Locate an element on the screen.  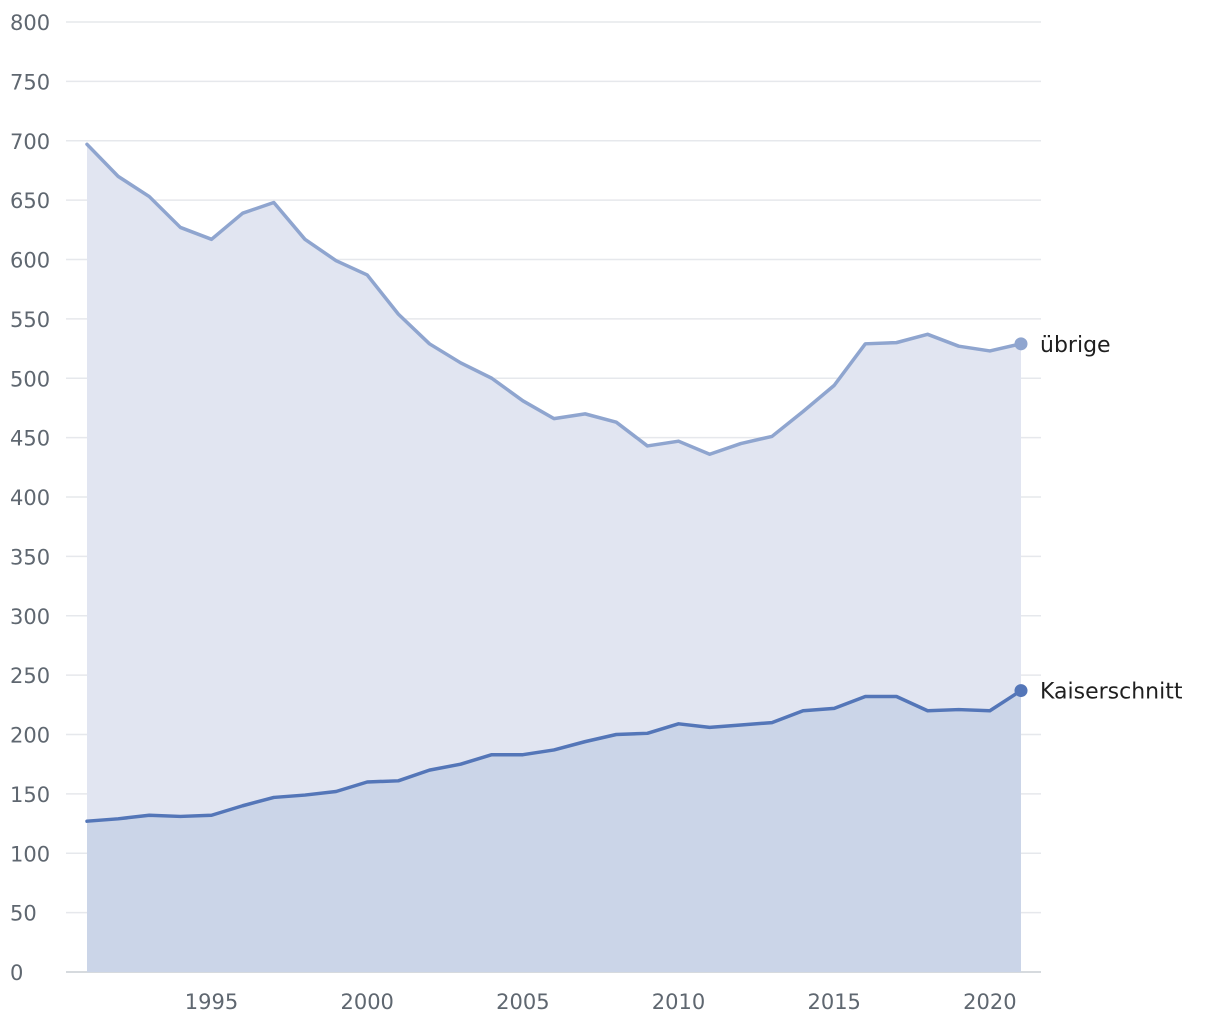
x-tick-label: 2015 is located at coordinates (833, 1002).